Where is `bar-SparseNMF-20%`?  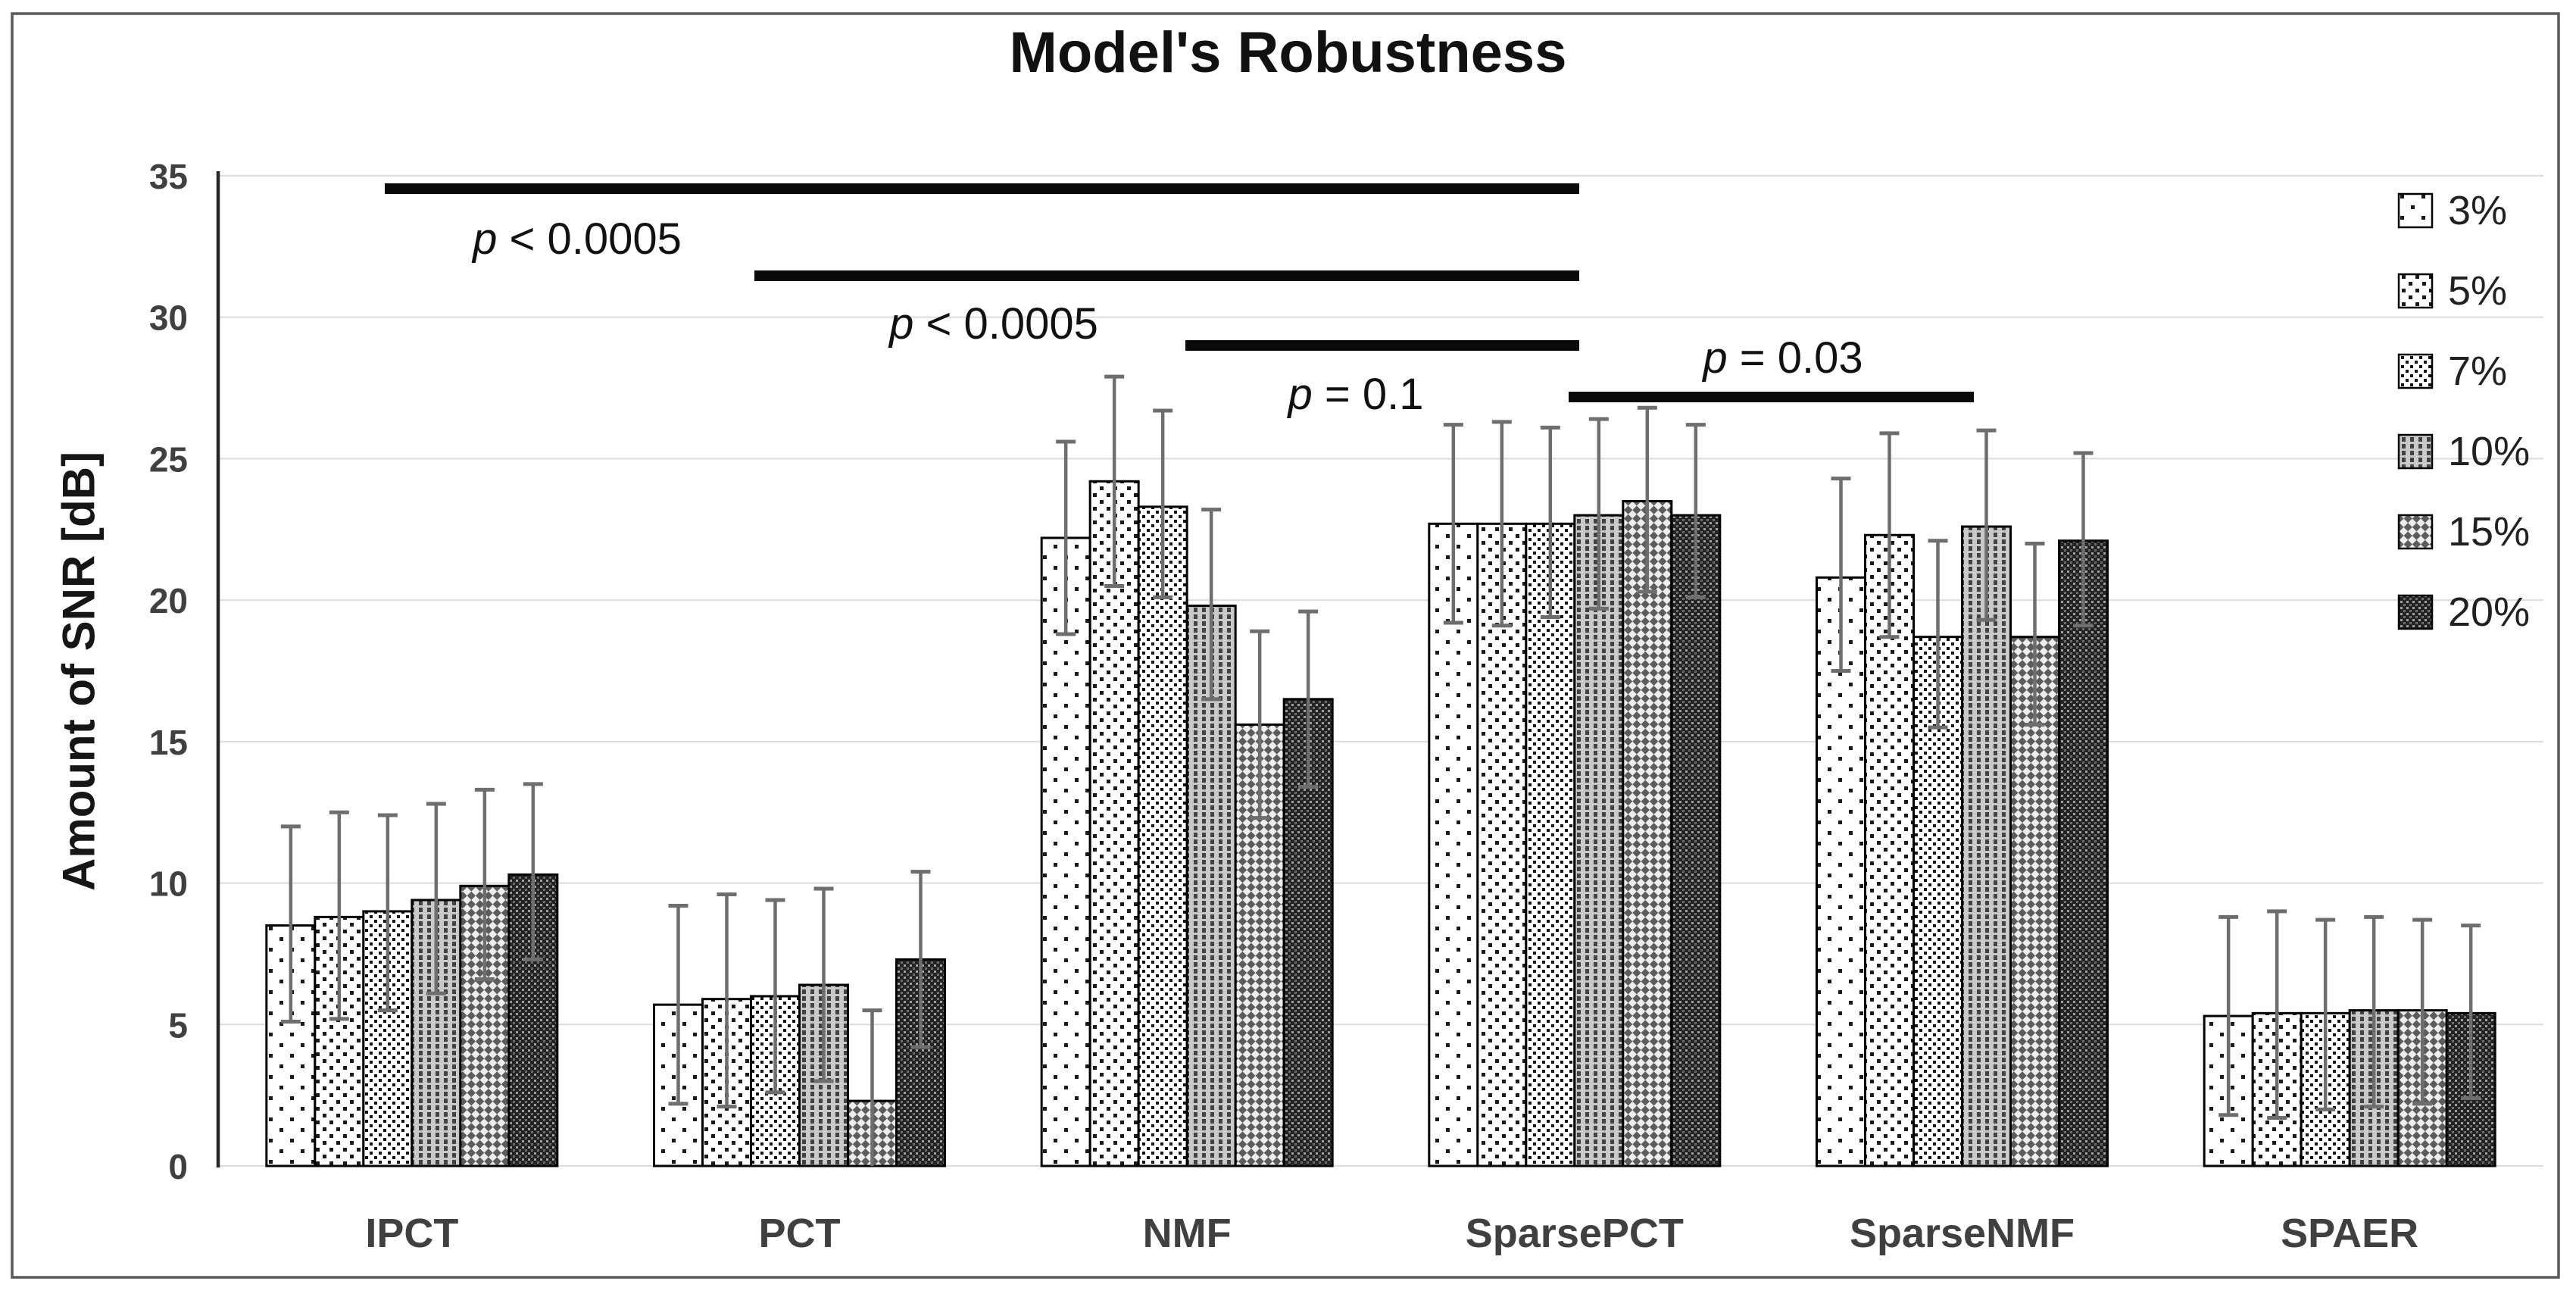 bar-SparseNMF-20% is located at coordinates (2084, 853).